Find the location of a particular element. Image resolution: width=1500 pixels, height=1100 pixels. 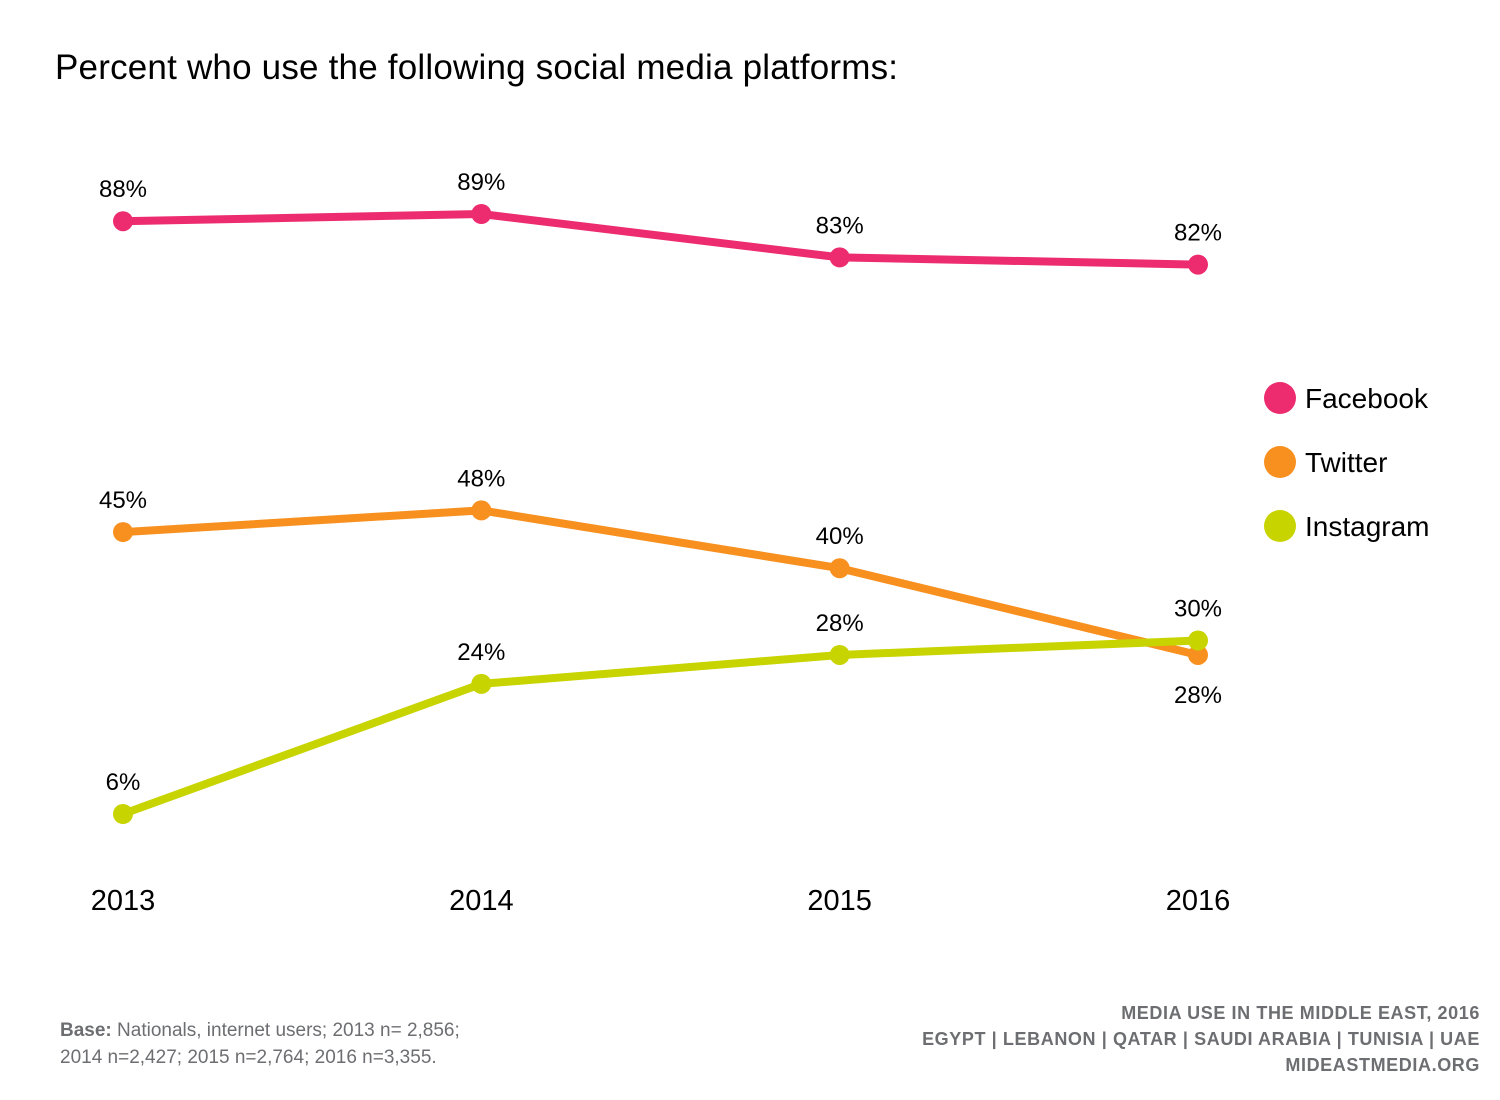

legend-label-instagram: Instagram is located at coordinates (1367, 526).